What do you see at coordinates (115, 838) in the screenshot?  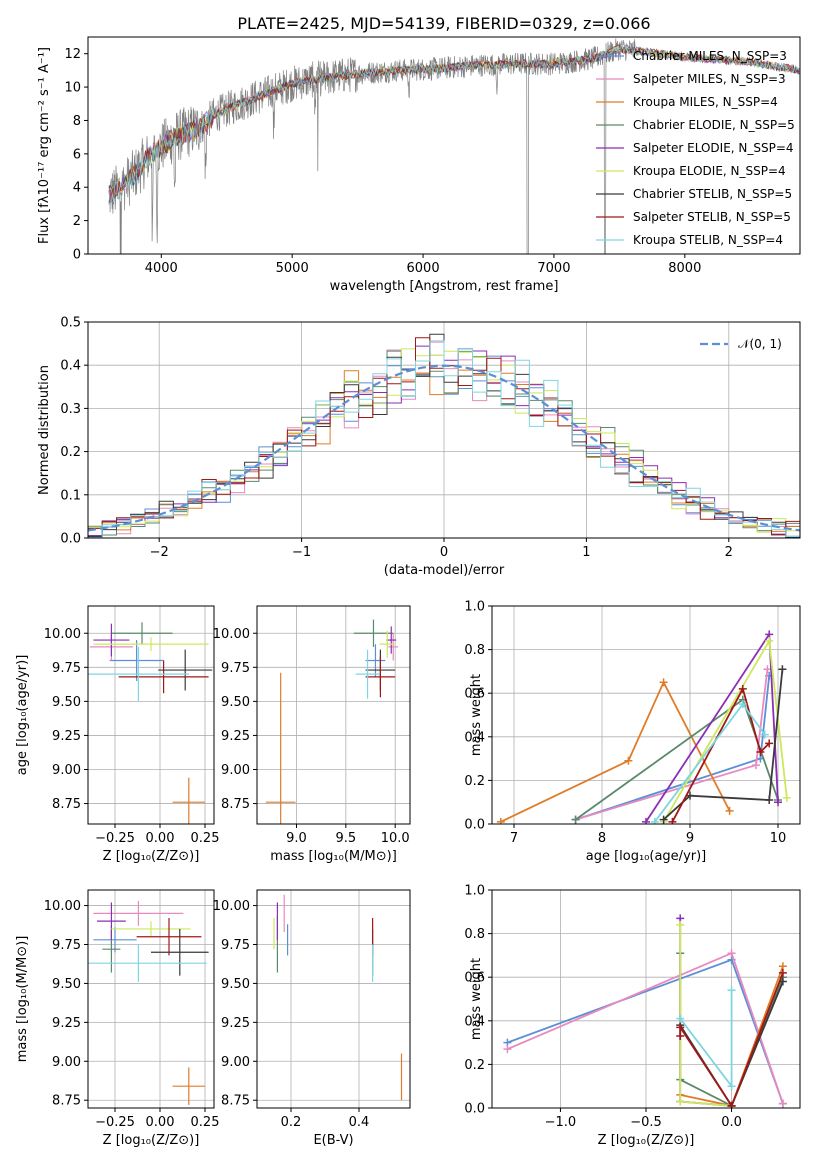 I see `x-tick-label: −0.25` at bounding box center [115, 838].